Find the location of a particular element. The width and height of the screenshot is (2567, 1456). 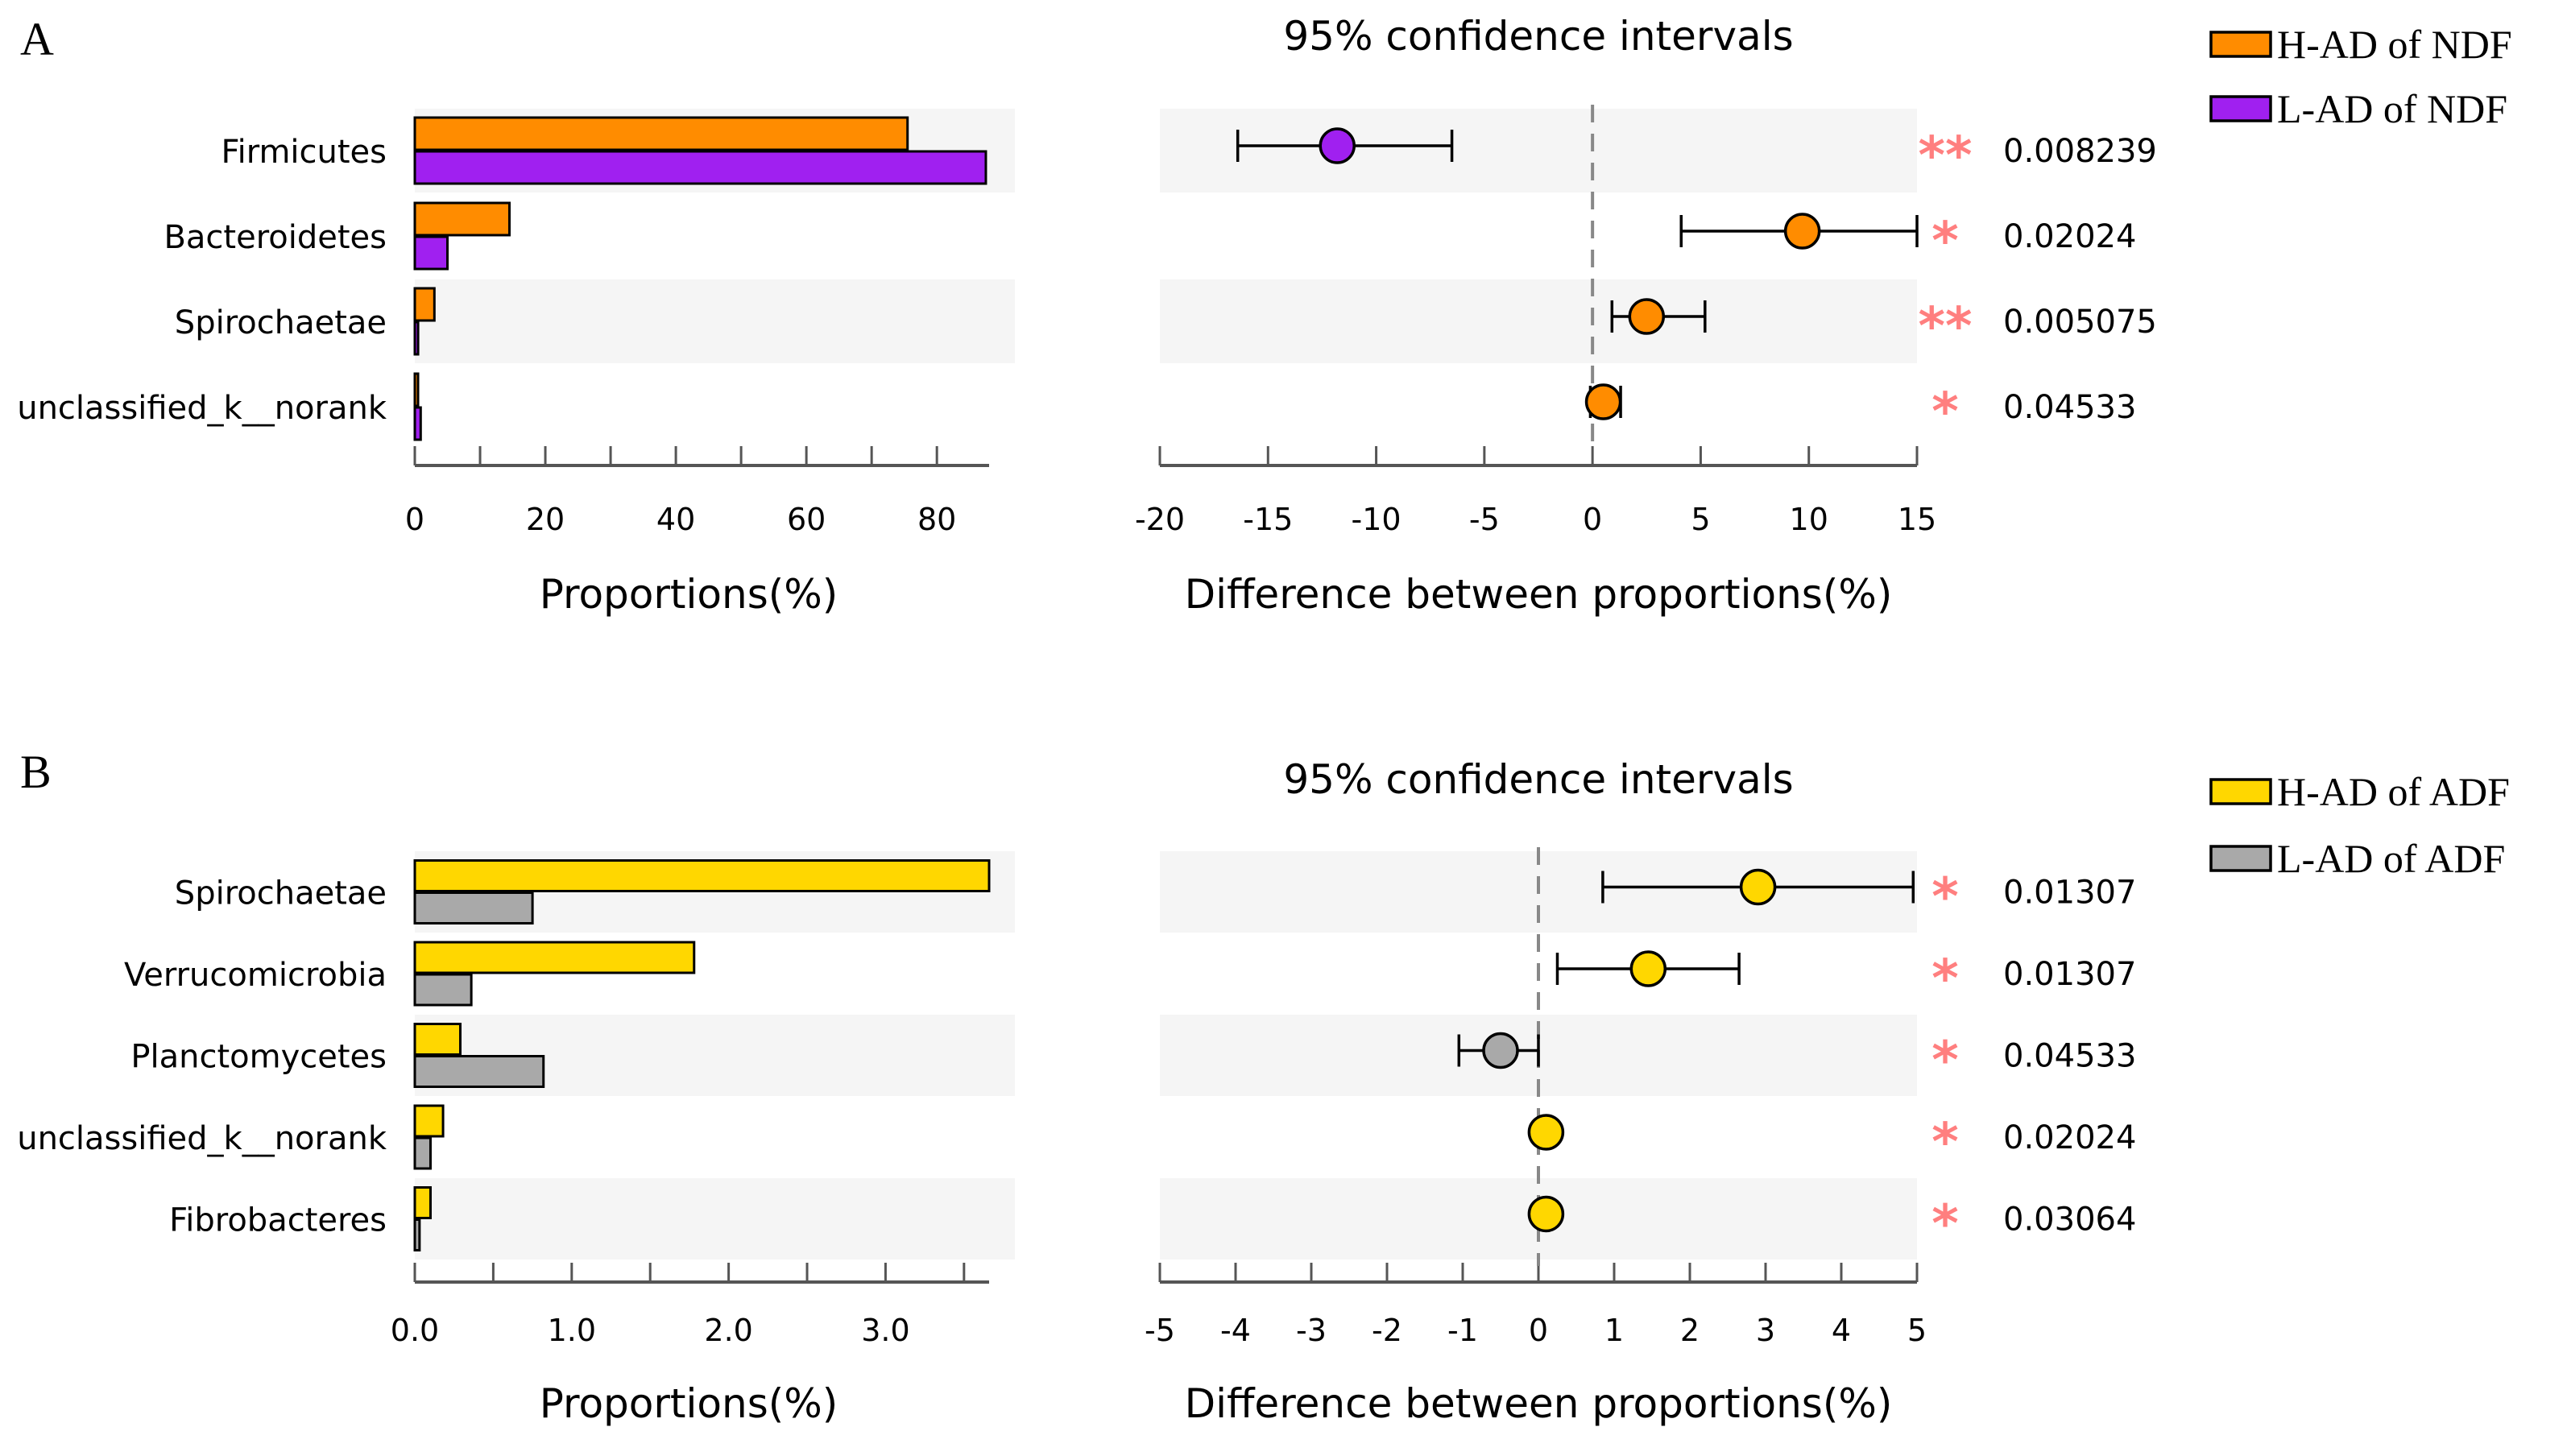

bar-x-tick-label: 3.0 is located at coordinates (885, 1330).